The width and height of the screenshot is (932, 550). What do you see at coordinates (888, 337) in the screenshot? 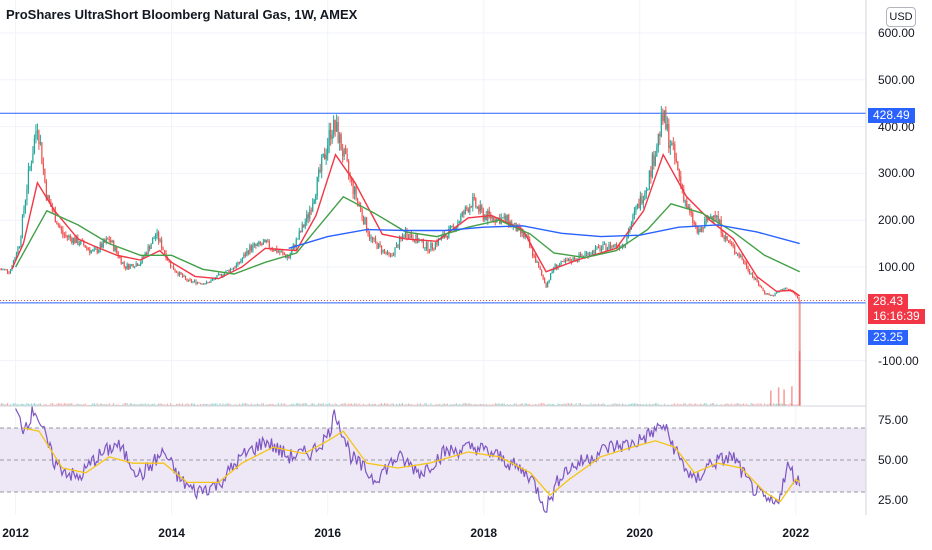
I see `low-line-badge: 23.25` at bounding box center [888, 337].